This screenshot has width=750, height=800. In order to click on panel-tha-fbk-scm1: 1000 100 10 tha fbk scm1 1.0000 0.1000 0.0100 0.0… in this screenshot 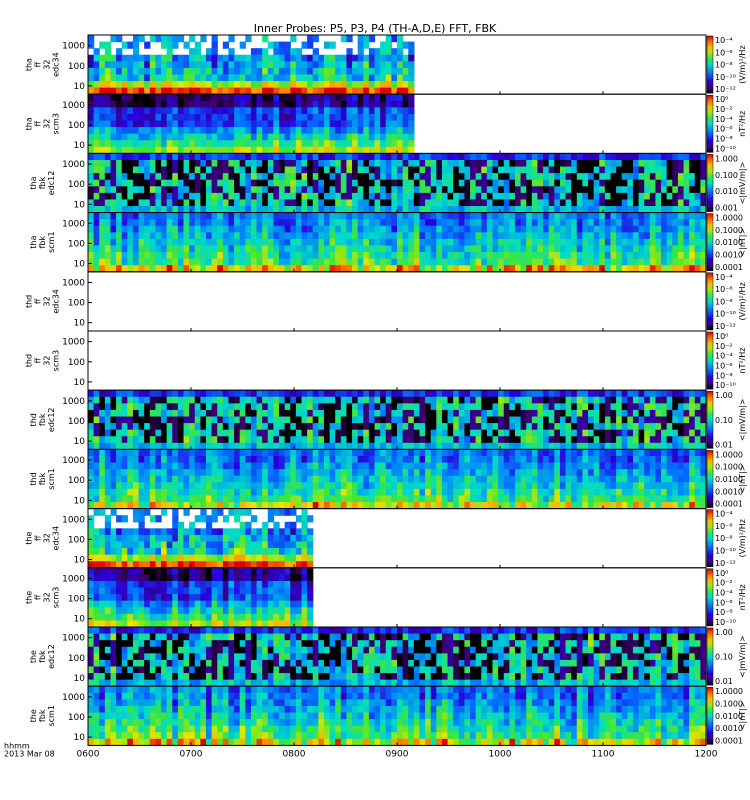, I will do `click(388, 242)`.